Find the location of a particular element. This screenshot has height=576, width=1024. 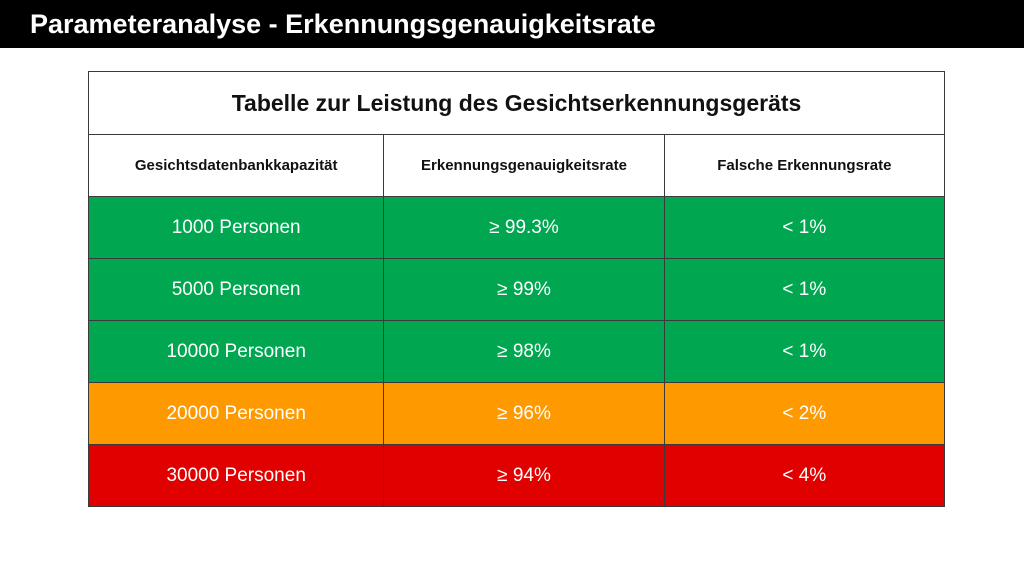

table-row: 30000 Personen ≥ 94% < 4% is located at coordinates (516, 475).